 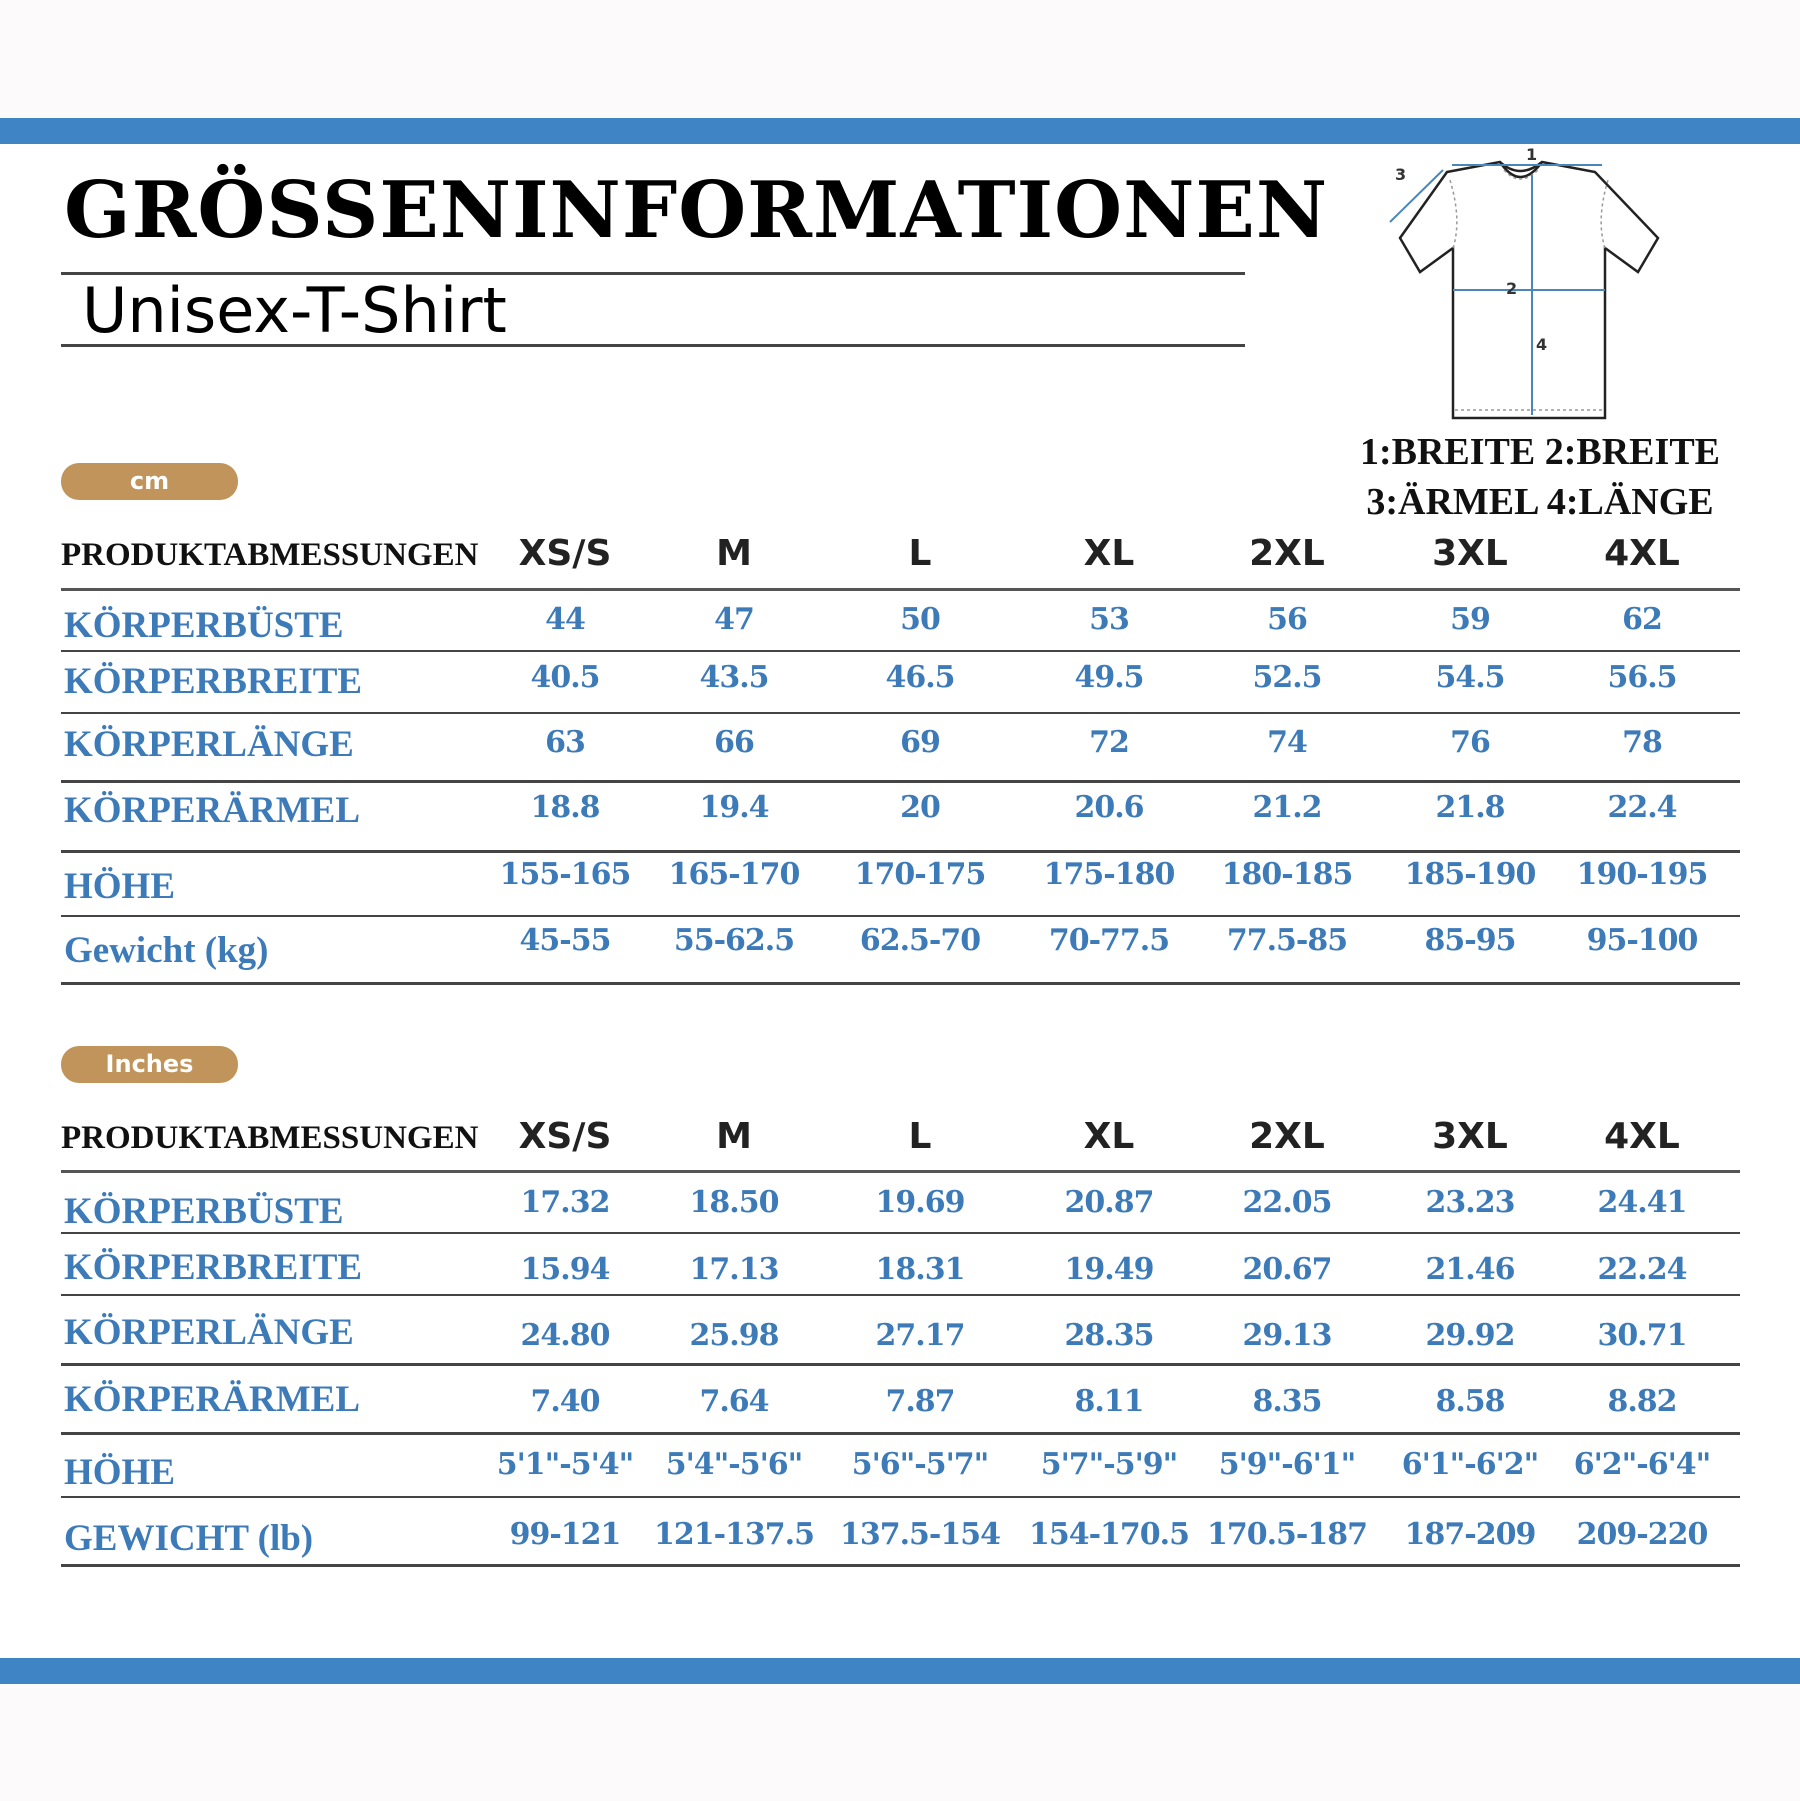 What do you see at coordinates (920, 1464) in the screenshot?
I see `table-cell: 5'6"-5'7"` at bounding box center [920, 1464].